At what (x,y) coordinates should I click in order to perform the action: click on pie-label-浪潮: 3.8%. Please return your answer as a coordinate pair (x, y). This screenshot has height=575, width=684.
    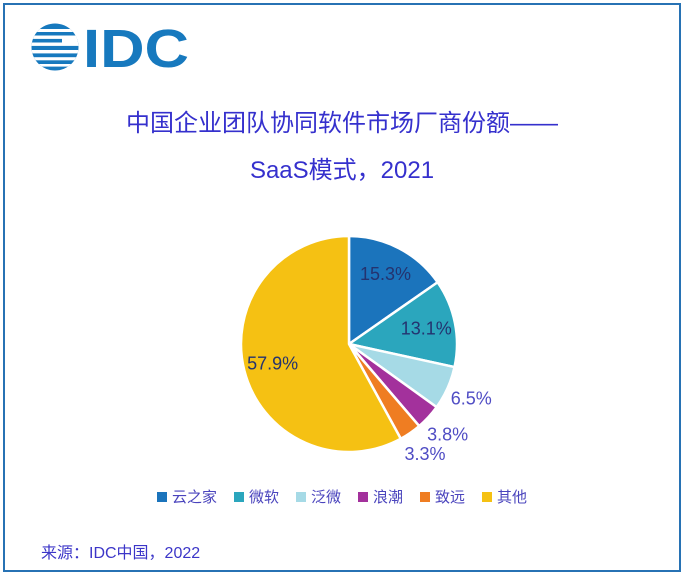
    Looking at the image, I should click on (447, 435).